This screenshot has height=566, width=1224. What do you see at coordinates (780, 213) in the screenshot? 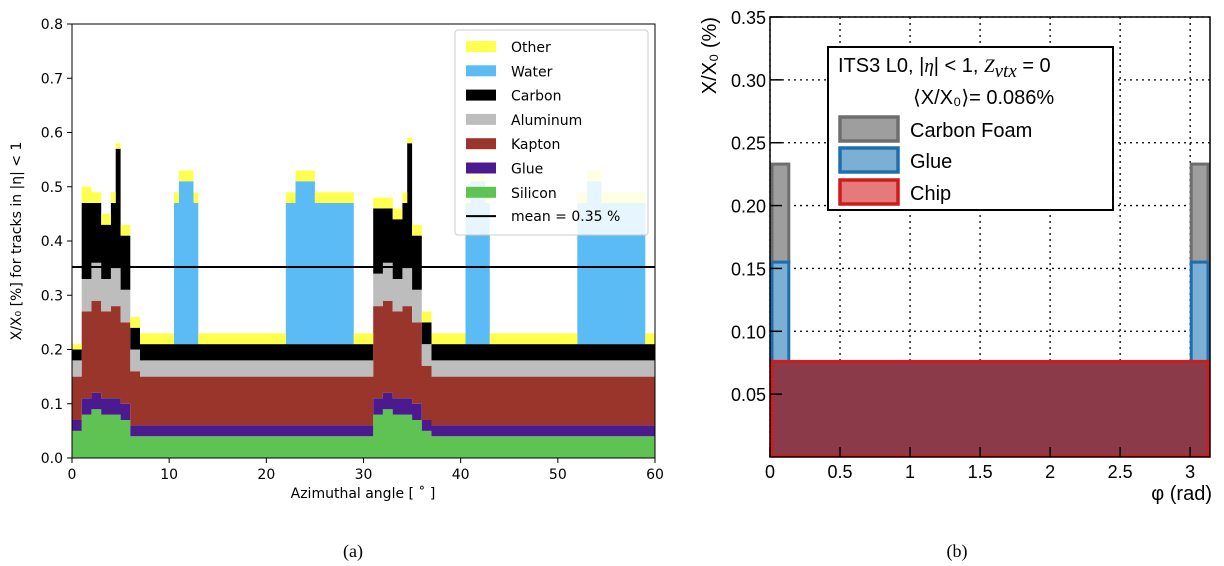
I see `carbon-foam-edge-left` at bounding box center [780, 213].